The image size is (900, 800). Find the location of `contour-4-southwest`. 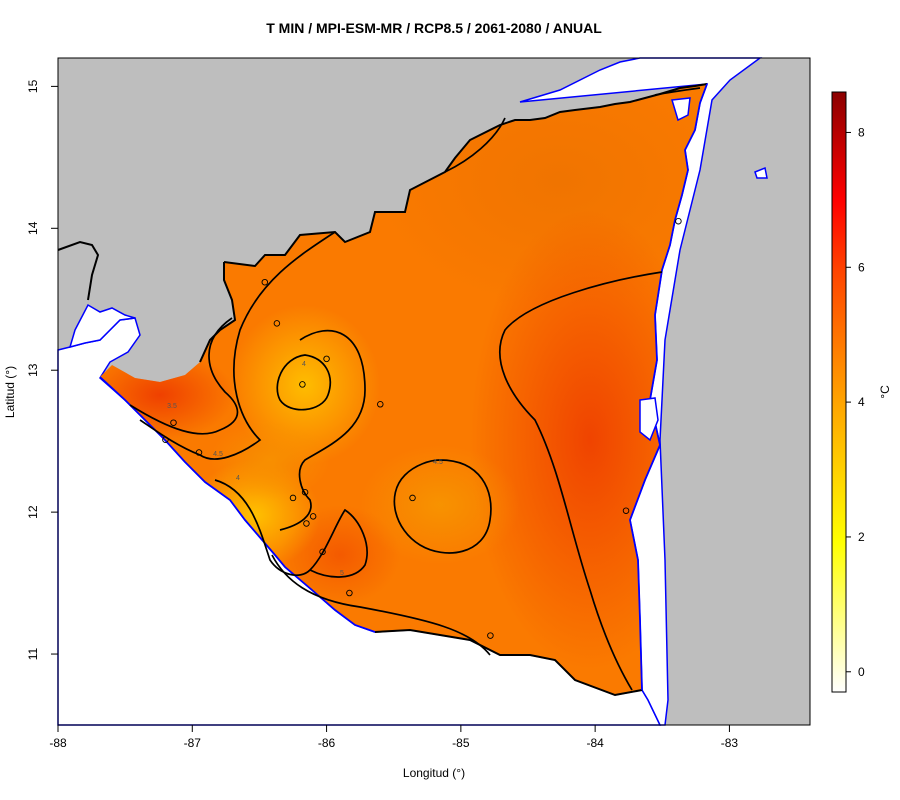

contour-4-southwest is located at coordinates (291, 528).